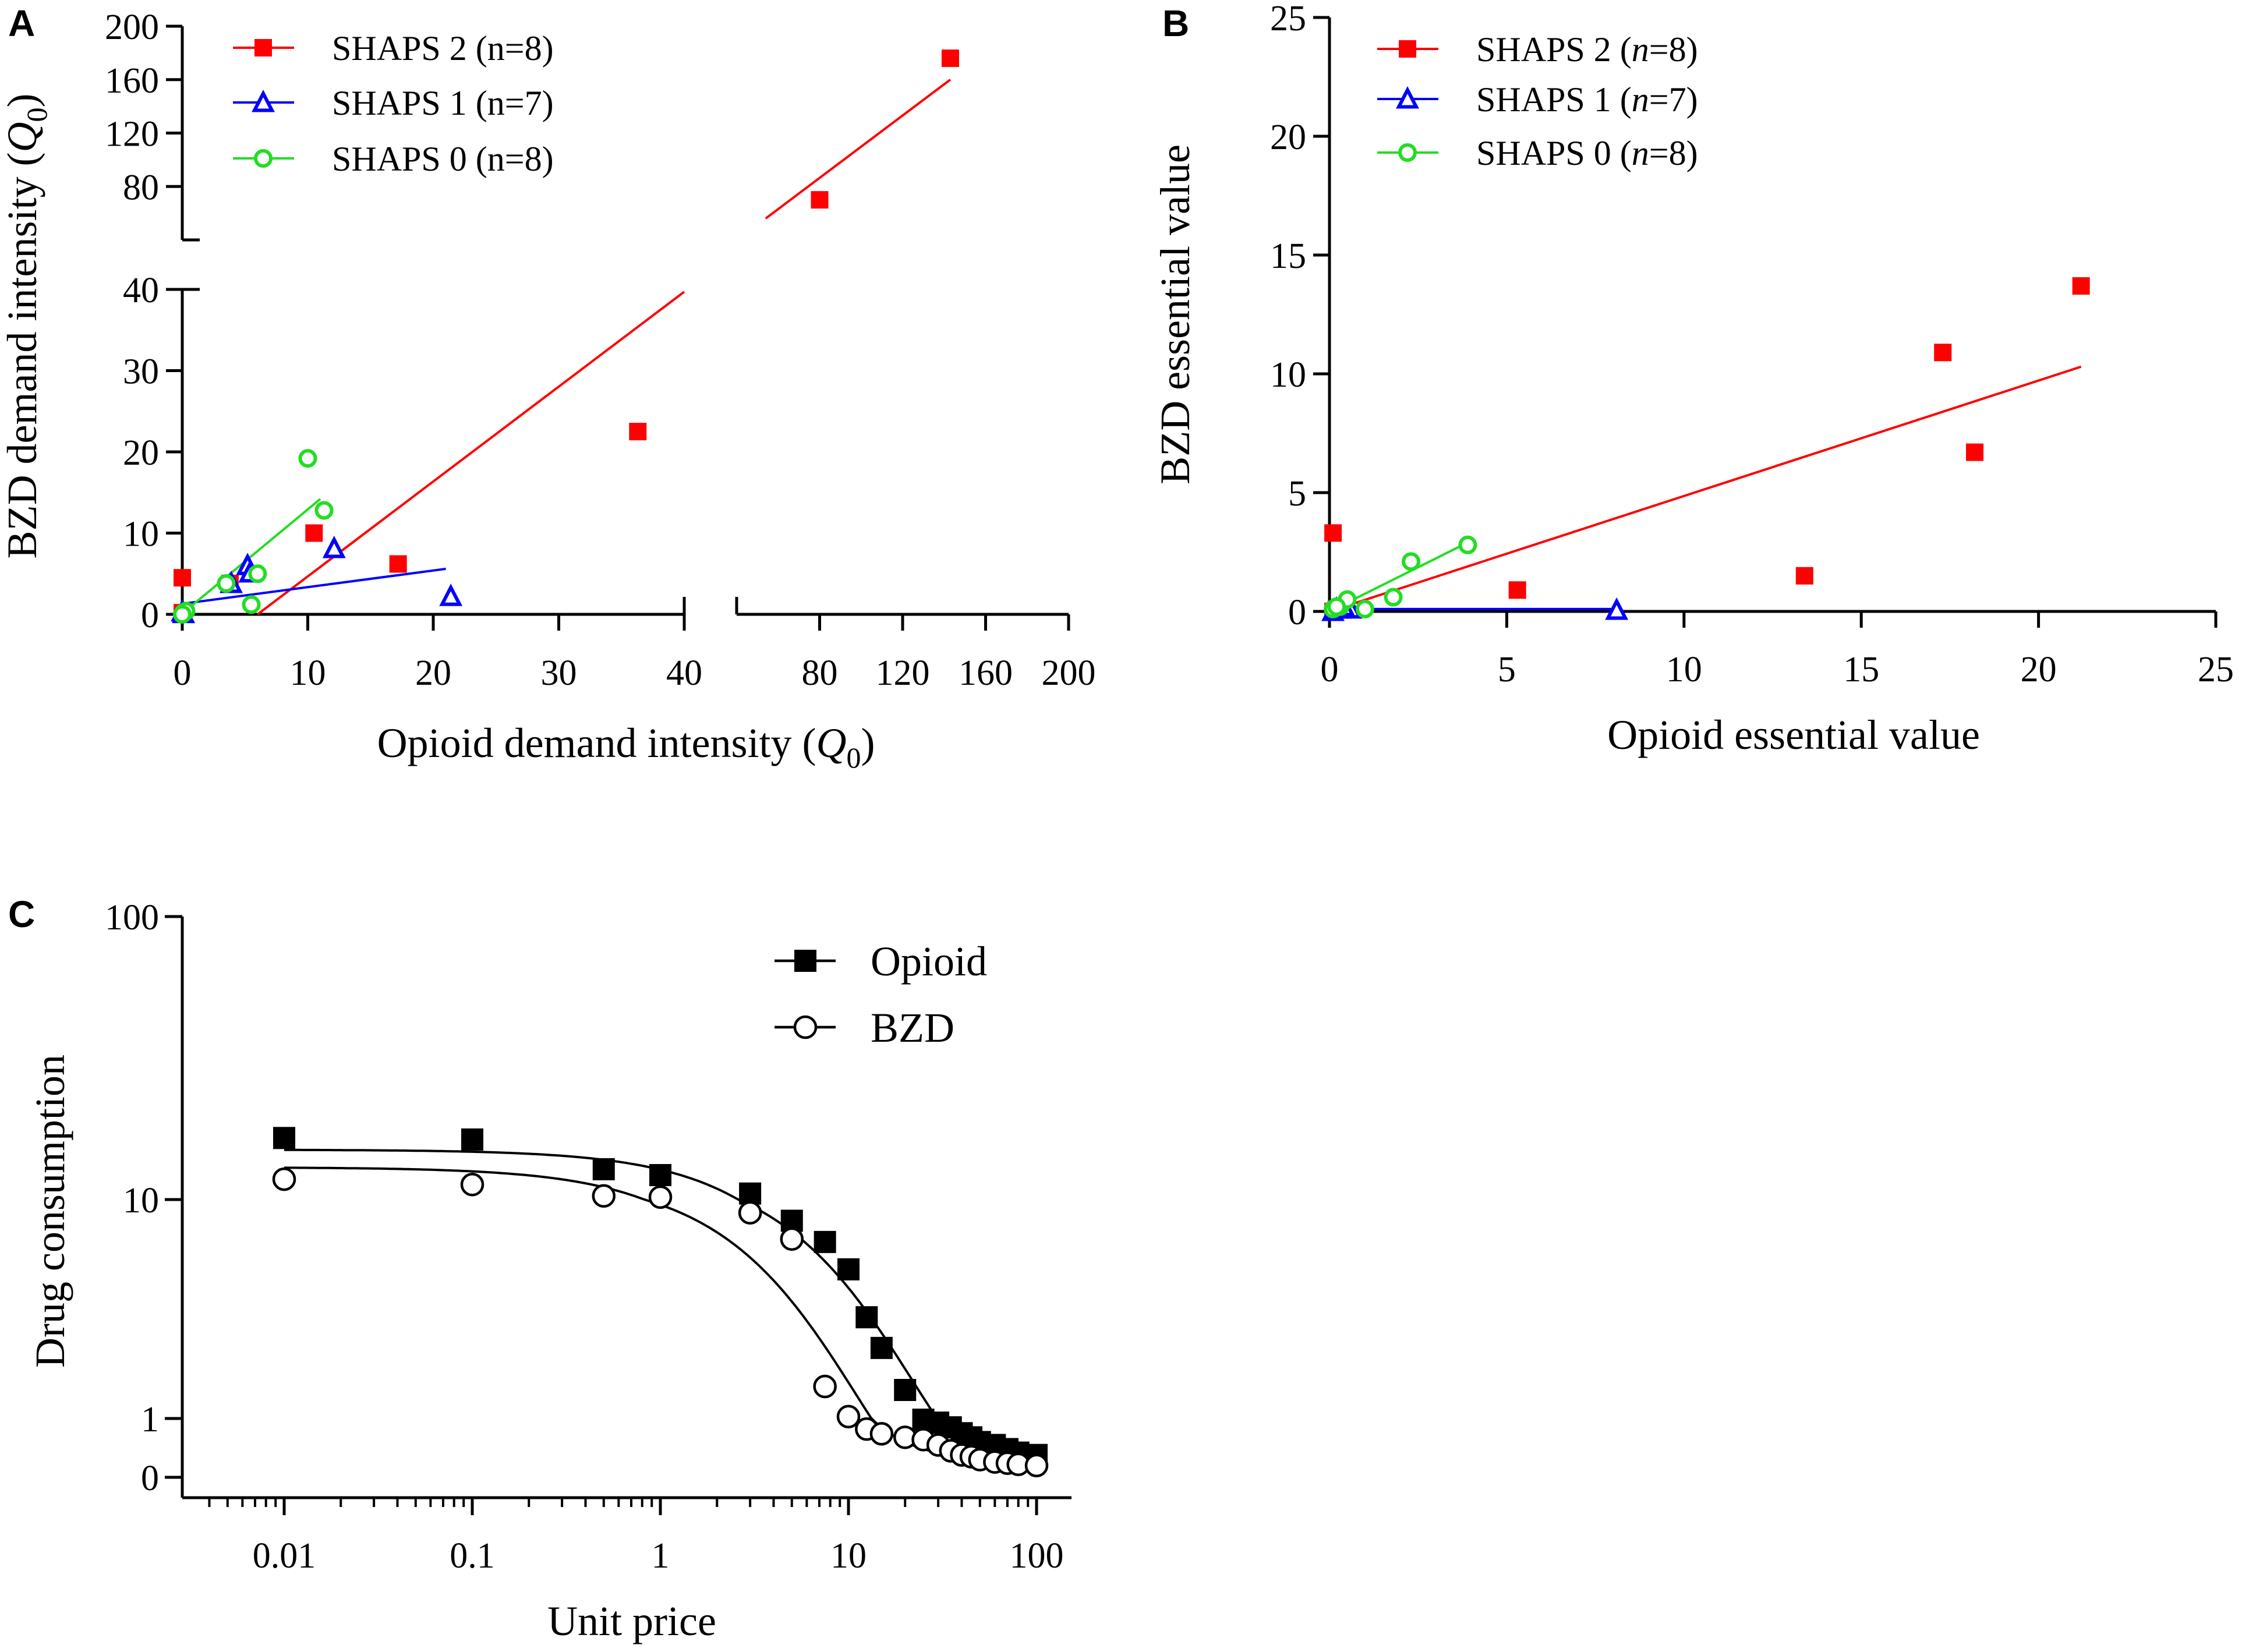 This screenshot has width=2242, height=1652. I want to click on legend-n-suffix: =7), so click(1674, 99).